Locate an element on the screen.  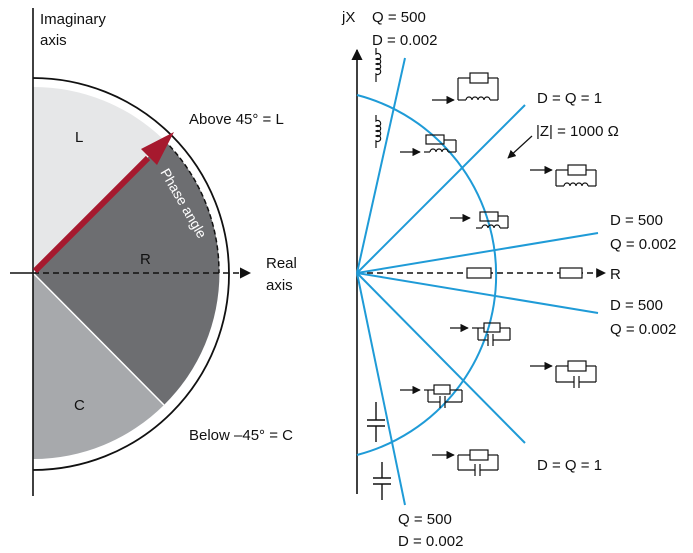
d500-down-q-label: Q = 0.002 is located at coordinates (643, 329).